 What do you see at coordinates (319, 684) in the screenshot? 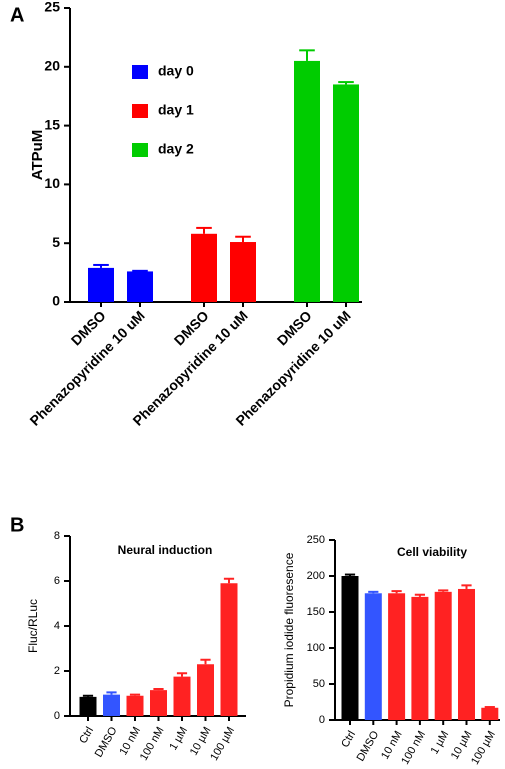
I see `y-tick-label: 50` at bounding box center [319, 684].